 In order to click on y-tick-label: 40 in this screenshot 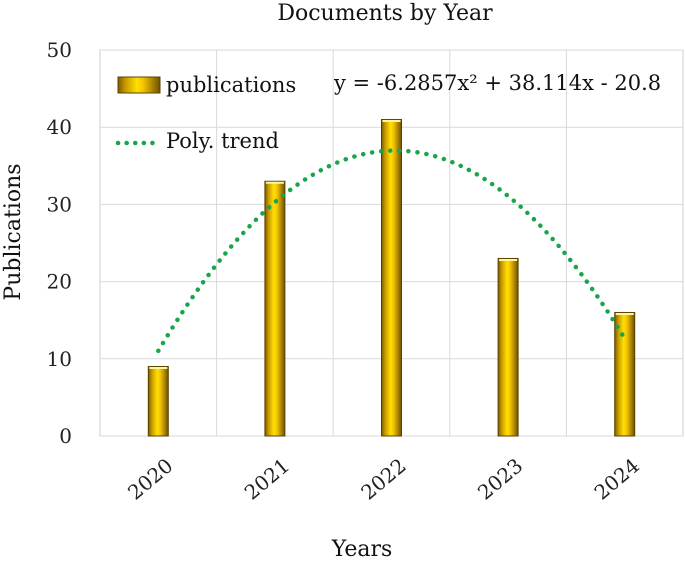, I will do `click(59, 127)`.